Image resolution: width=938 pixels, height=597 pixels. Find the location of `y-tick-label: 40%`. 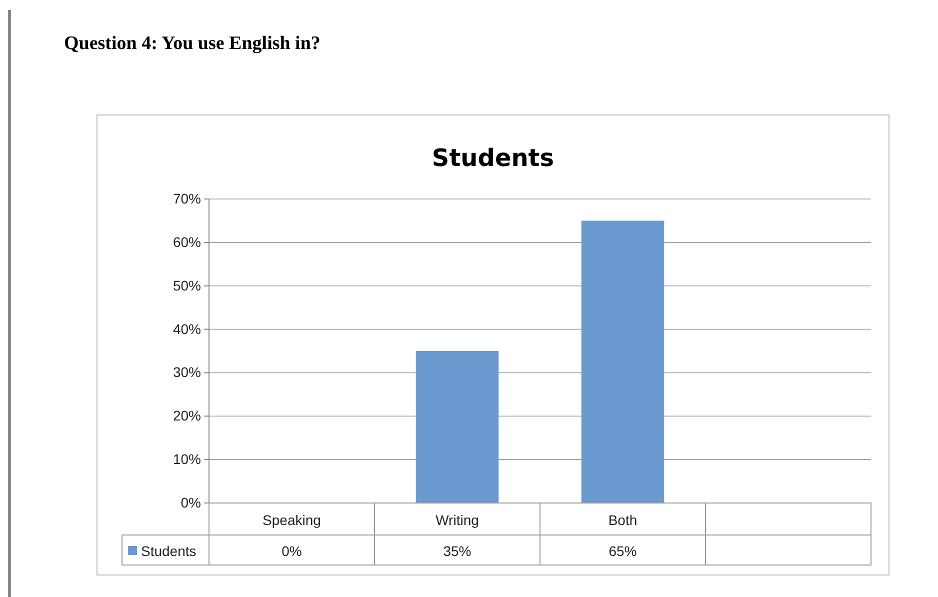

y-tick-label: 40% is located at coordinates (186, 328).